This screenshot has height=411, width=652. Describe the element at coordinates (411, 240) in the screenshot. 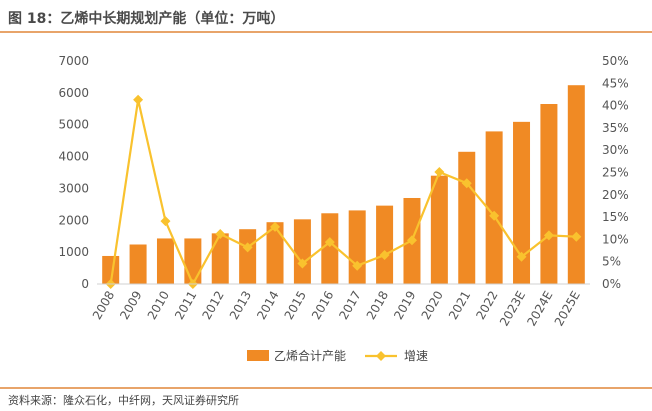

I see `growth-point-2019` at that location.